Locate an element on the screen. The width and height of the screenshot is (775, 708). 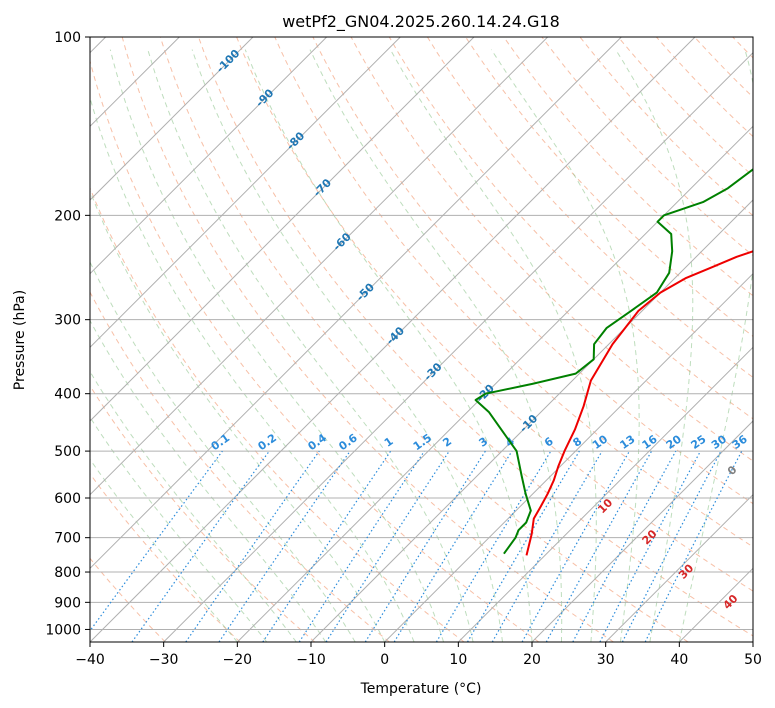
x-tick-label: 10 is located at coordinates (458, 660).